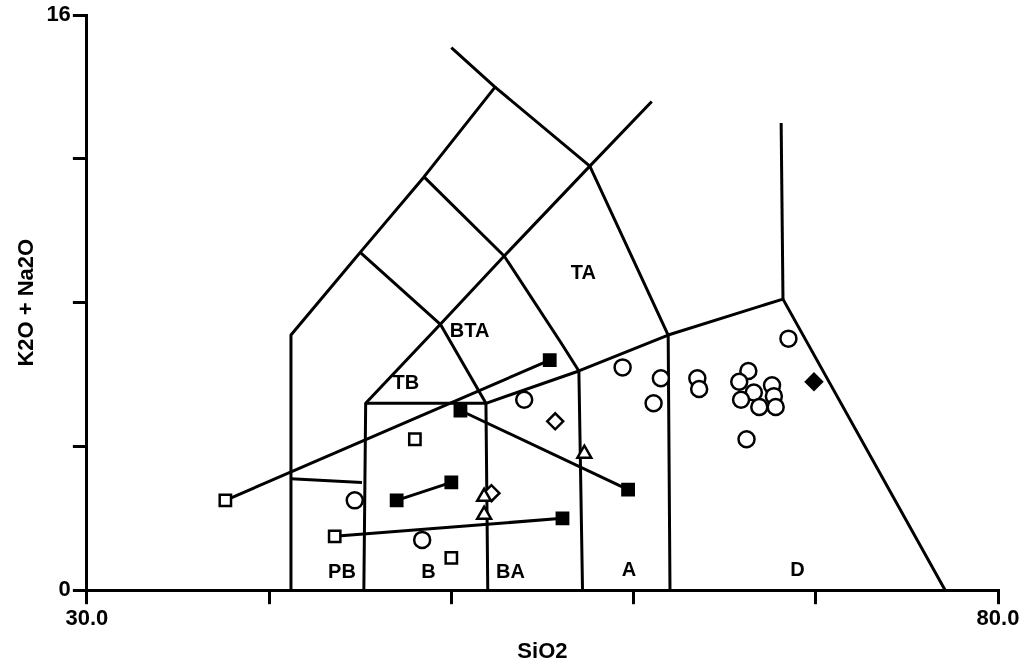  Describe the element at coordinates (998, 618) in the screenshot. I see `x-tick-label: 80.0` at that location.